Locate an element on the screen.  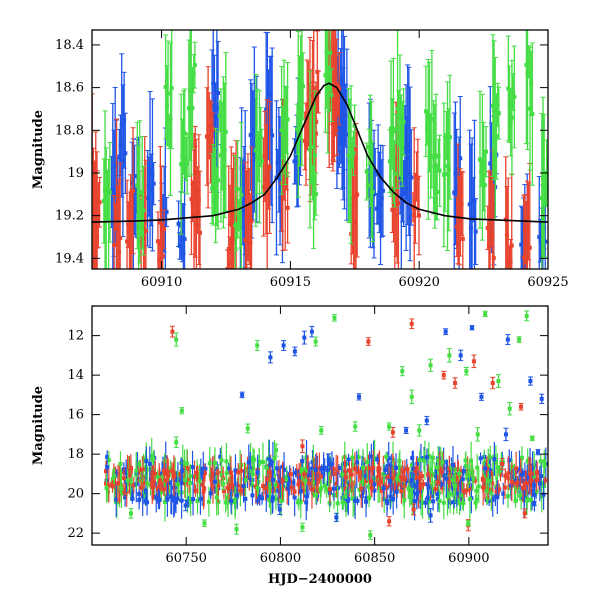
x-tick-label: 60750 is located at coordinates (186, 558).